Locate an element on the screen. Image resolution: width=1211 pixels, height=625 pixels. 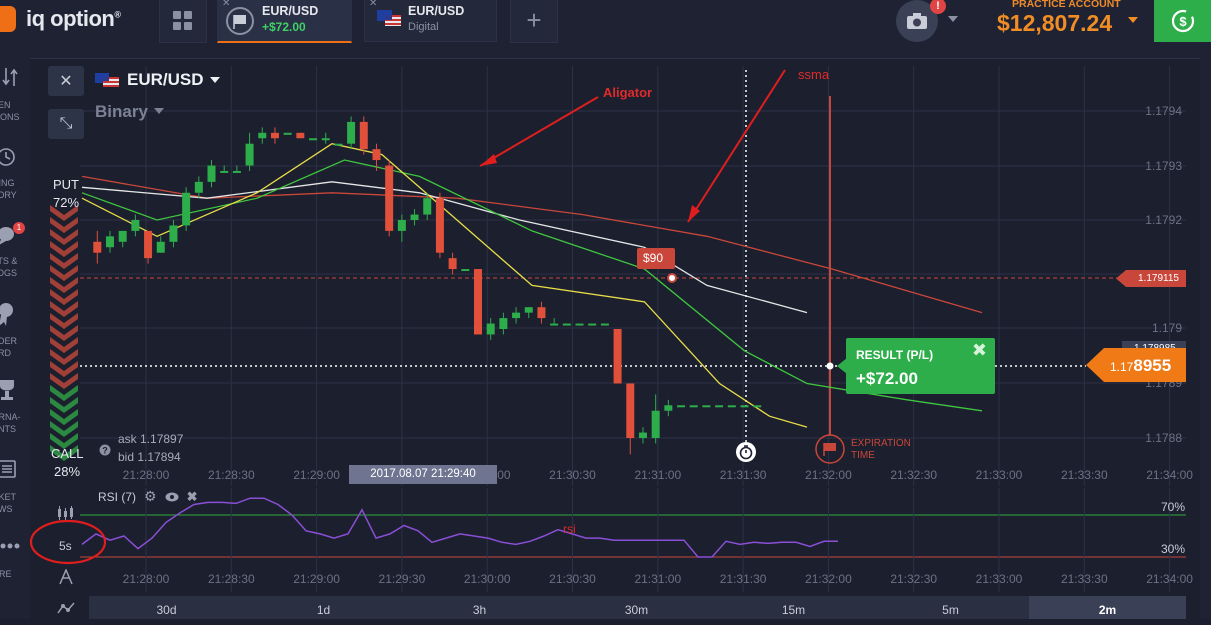
logo-registered-mark: ® is located at coordinates (117, 14).